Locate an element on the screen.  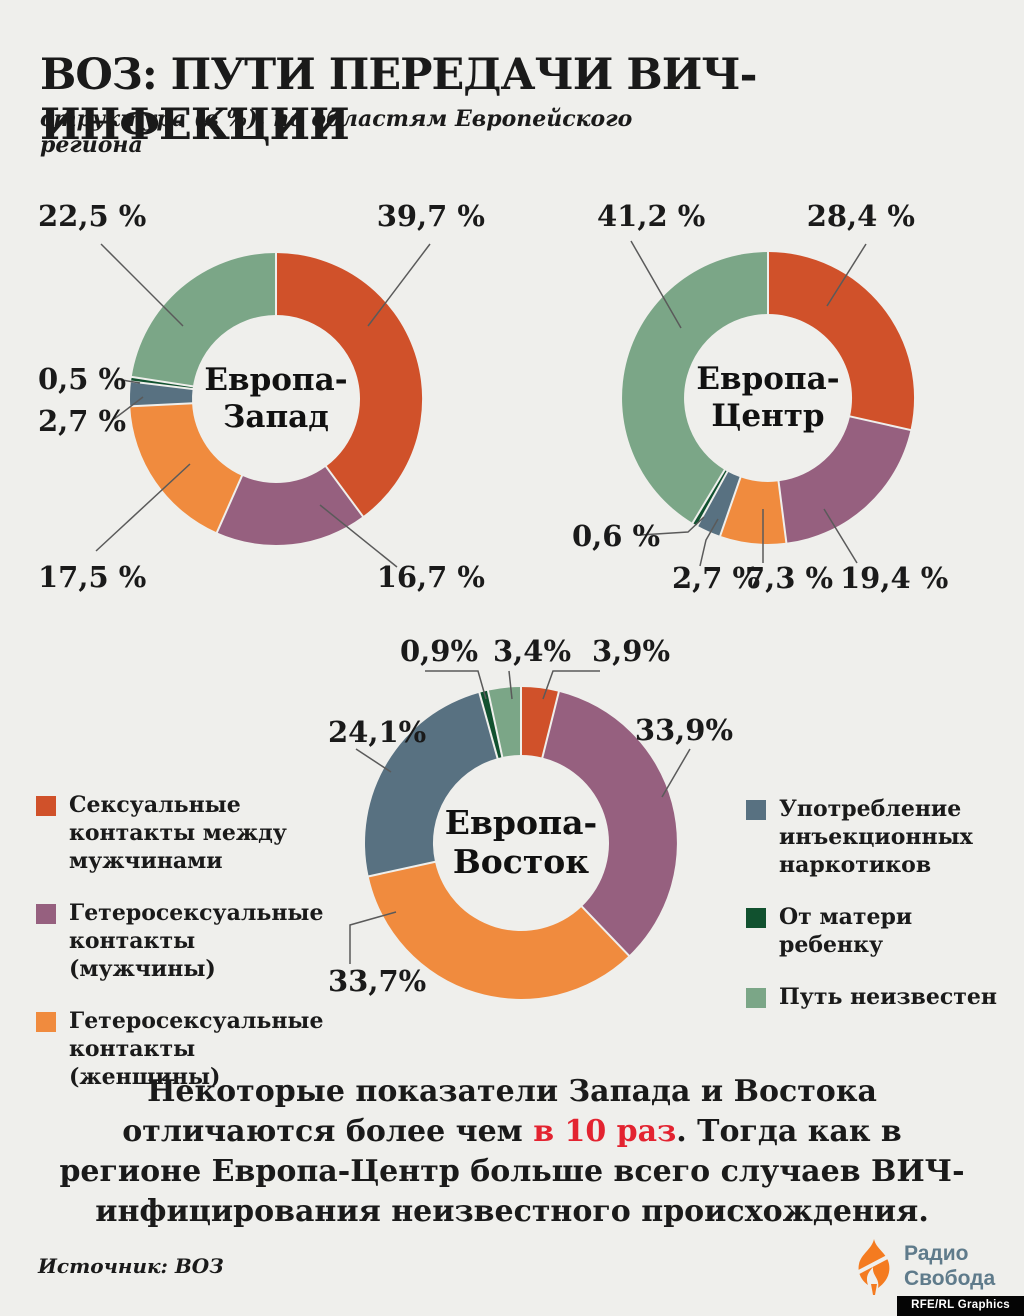
legend-item-idu: Употребление инъекционных наркотиков is located at coordinates (881, 838).